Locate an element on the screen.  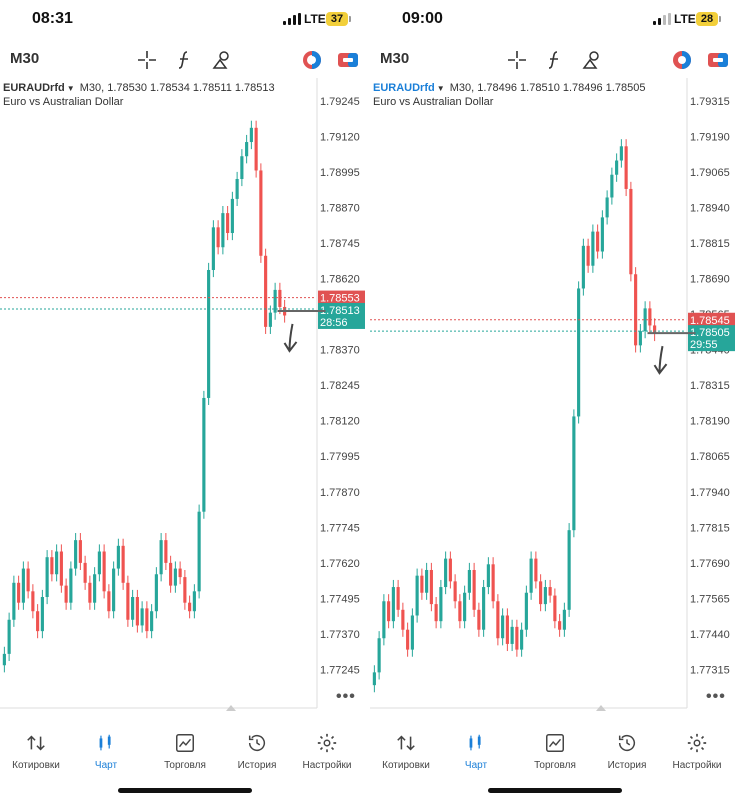
chart-toolbar: M30 is located at coordinates (554, 60).